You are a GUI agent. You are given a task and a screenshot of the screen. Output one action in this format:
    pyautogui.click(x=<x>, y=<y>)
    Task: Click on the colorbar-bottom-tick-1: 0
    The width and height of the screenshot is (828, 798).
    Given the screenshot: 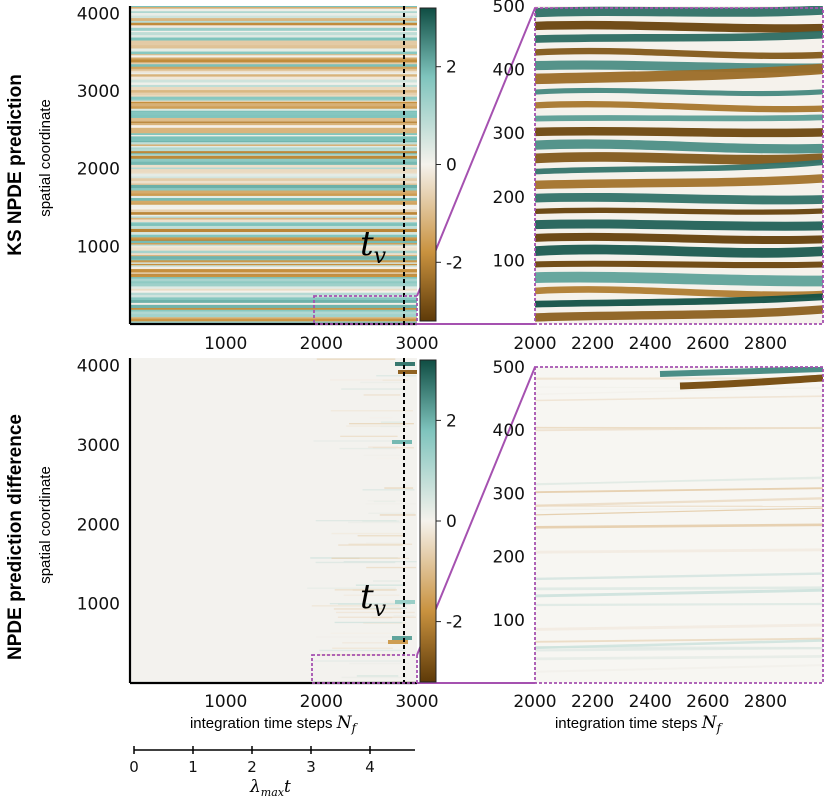 What is the action you would take?
    pyautogui.click(x=451, y=522)
    